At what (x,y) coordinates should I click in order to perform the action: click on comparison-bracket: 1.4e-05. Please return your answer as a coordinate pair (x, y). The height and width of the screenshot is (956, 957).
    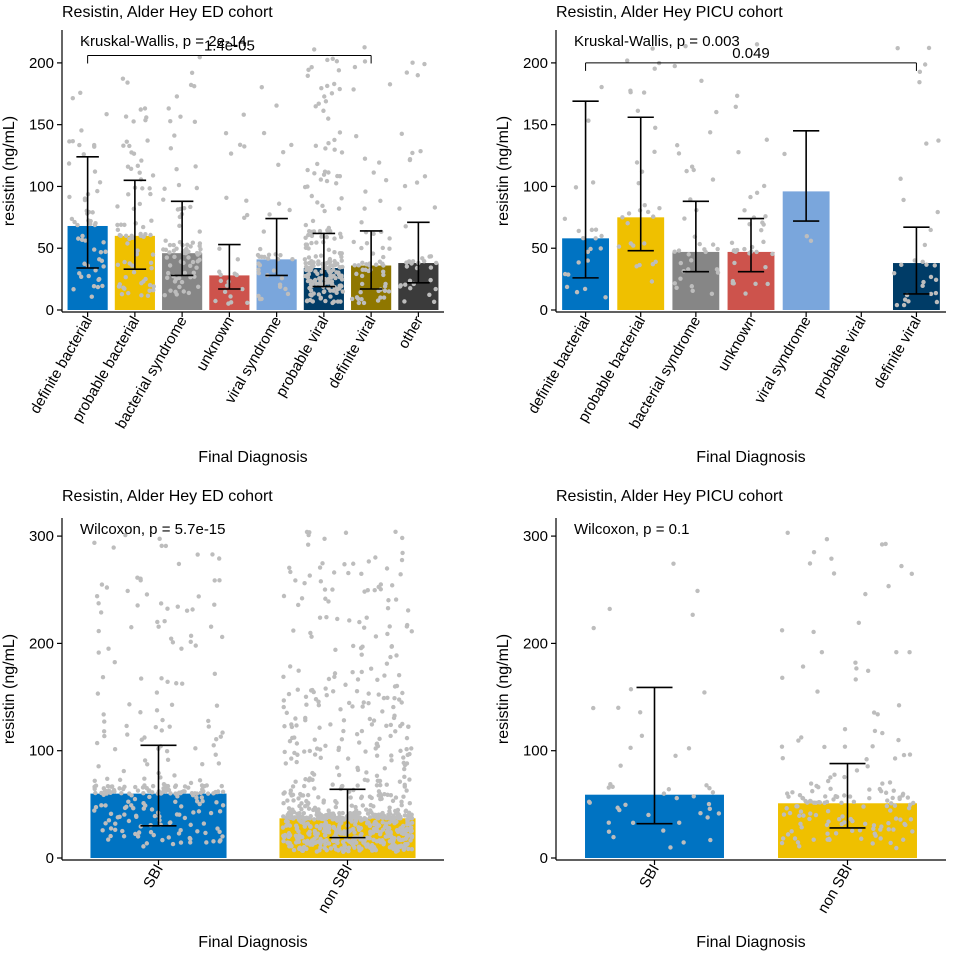
    Looking at the image, I should click on (229, 50).